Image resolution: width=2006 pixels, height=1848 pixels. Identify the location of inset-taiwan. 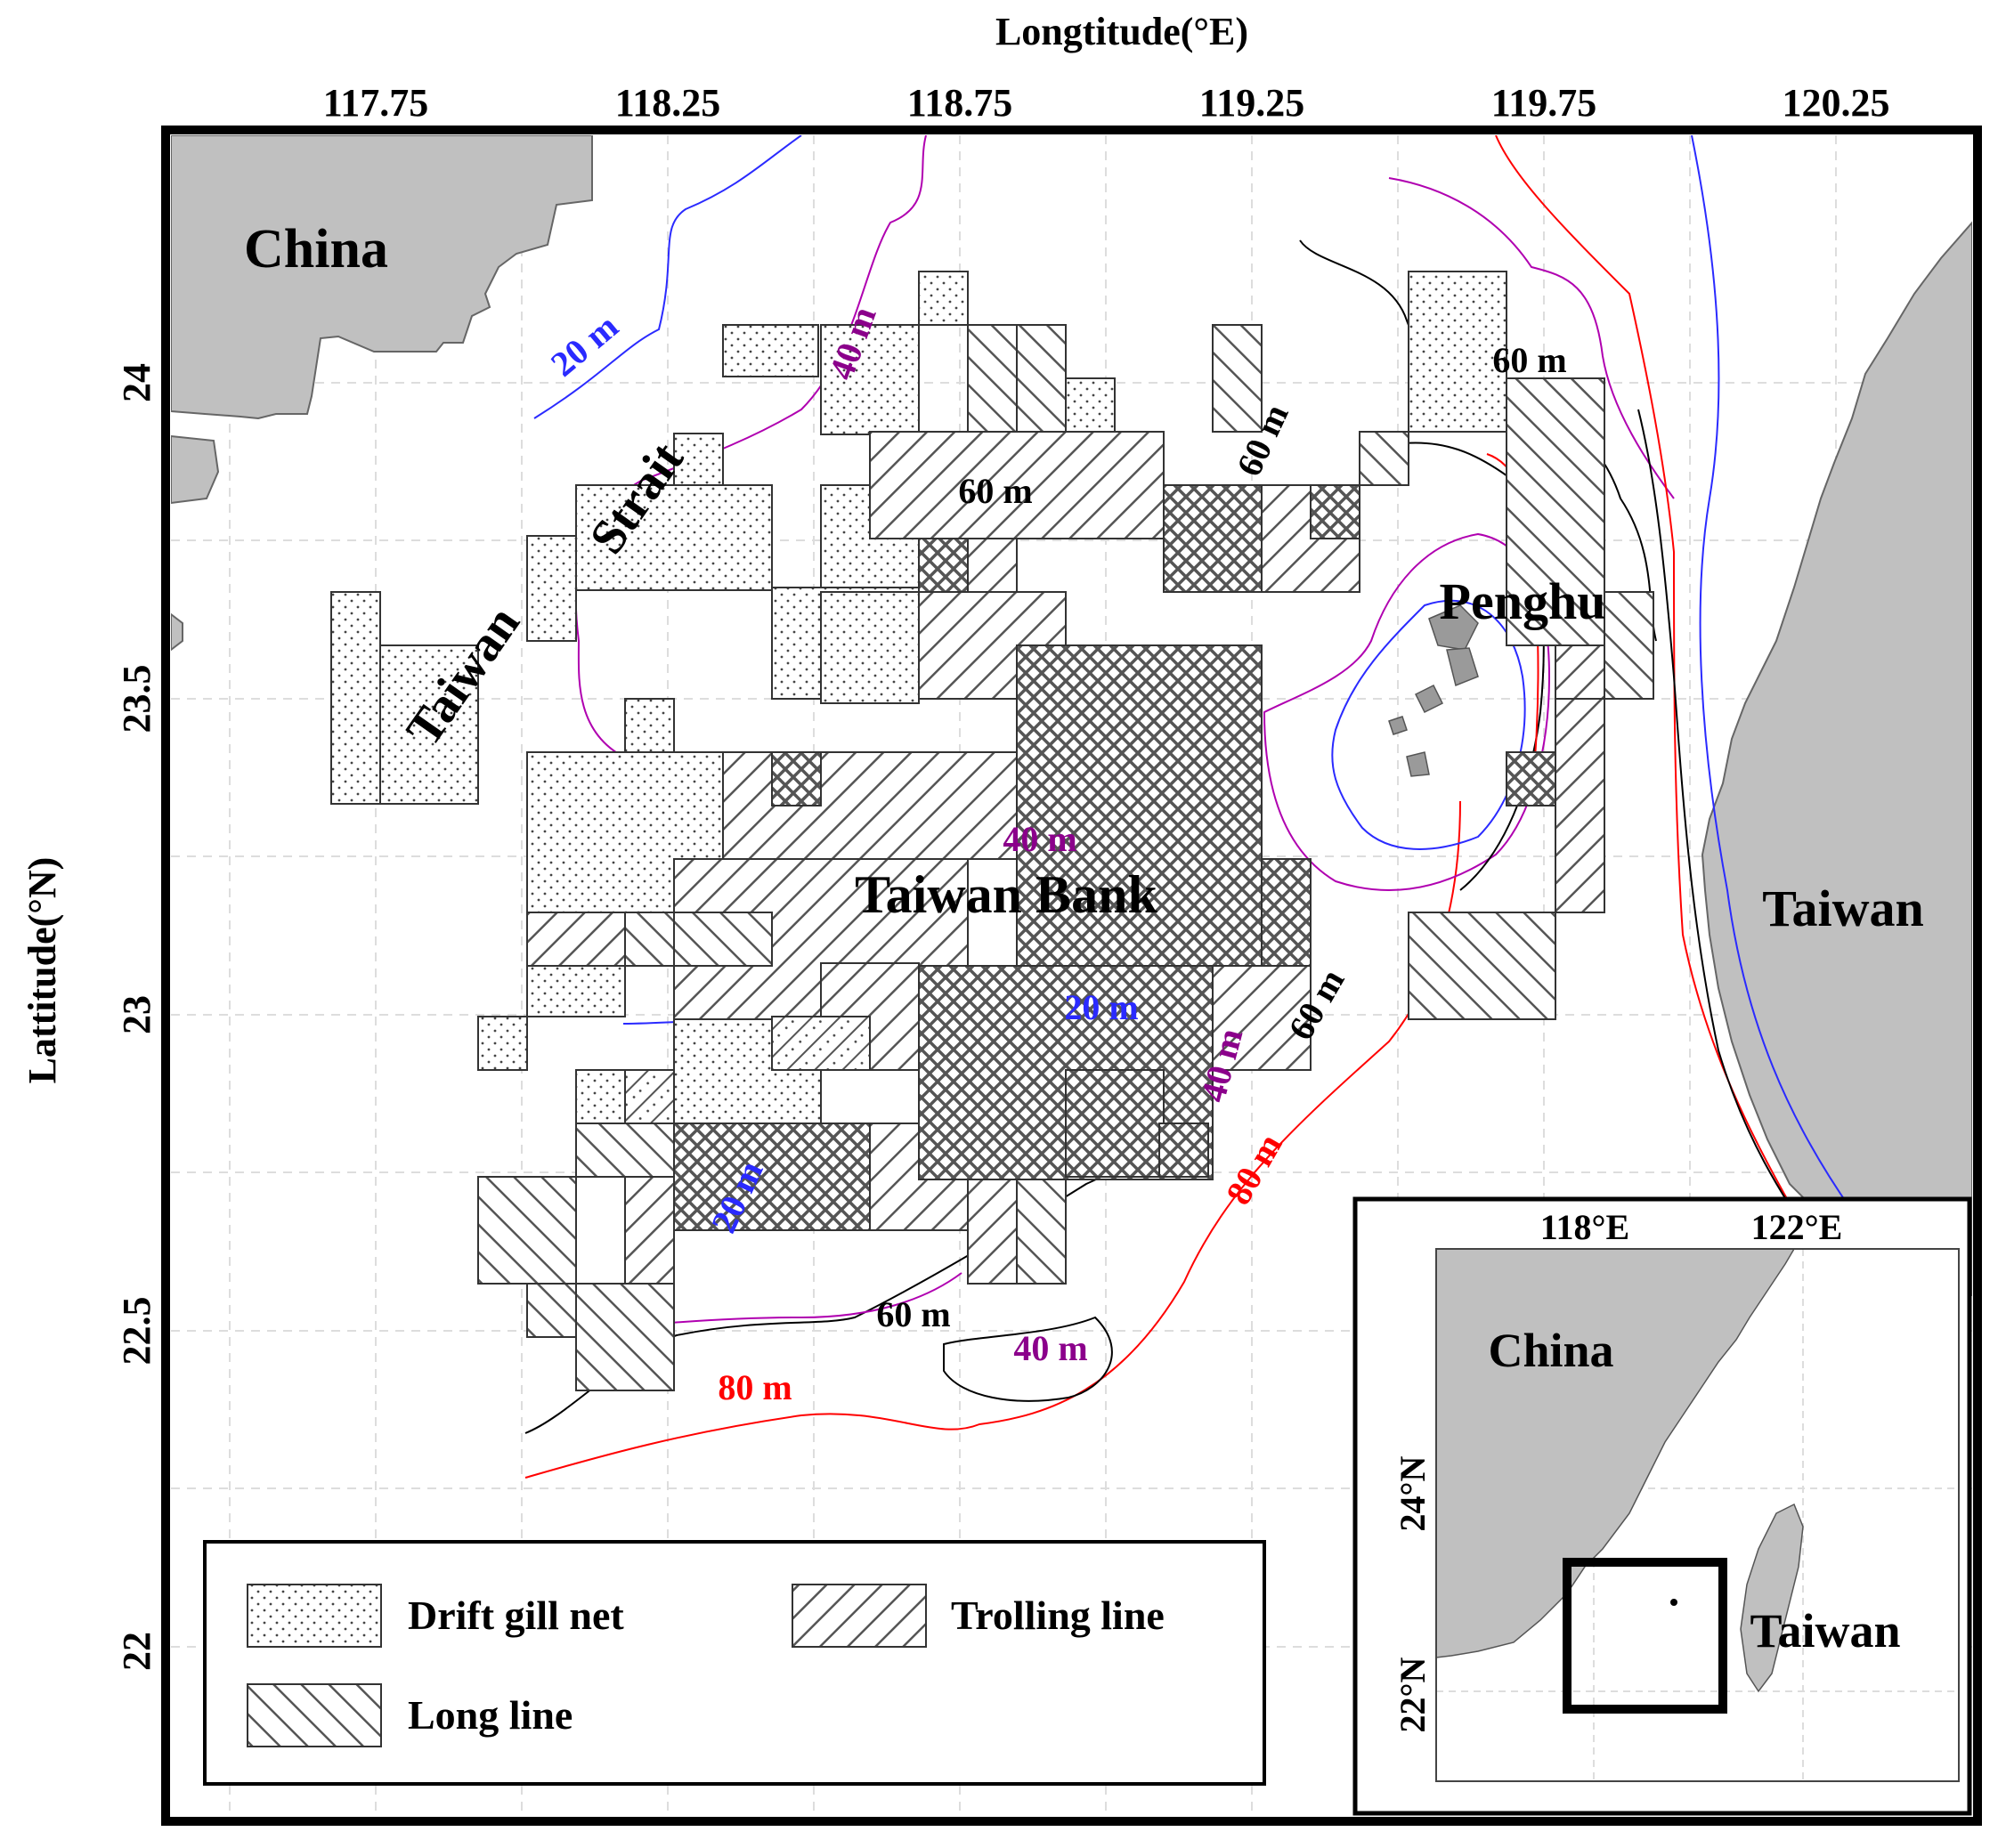
(1772, 1598).